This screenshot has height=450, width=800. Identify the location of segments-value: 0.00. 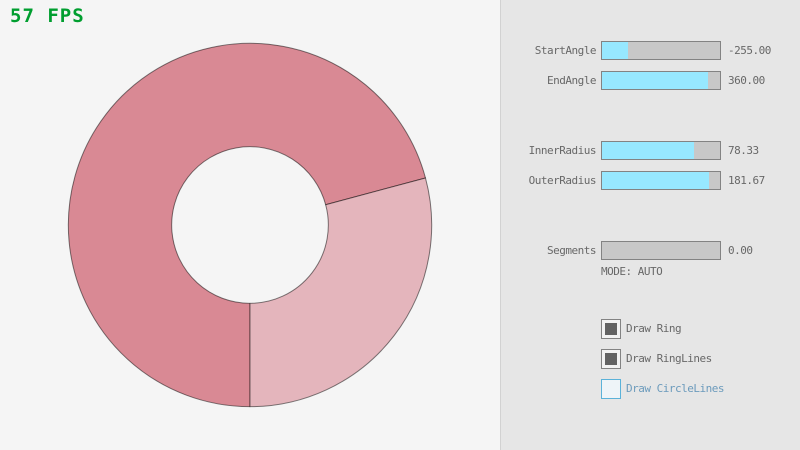
(740, 250).